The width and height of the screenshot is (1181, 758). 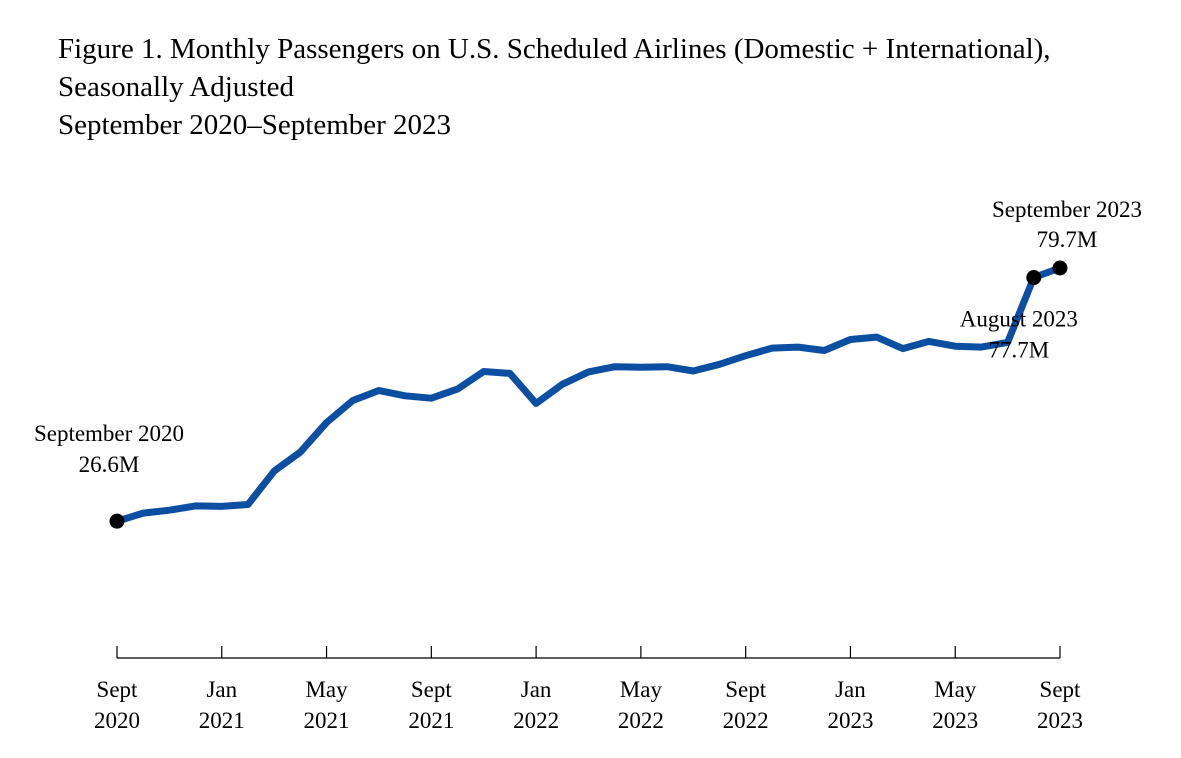 What do you see at coordinates (255, 125) in the screenshot?
I see `chart-title-line-3: September 2020–September 2023` at bounding box center [255, 125].